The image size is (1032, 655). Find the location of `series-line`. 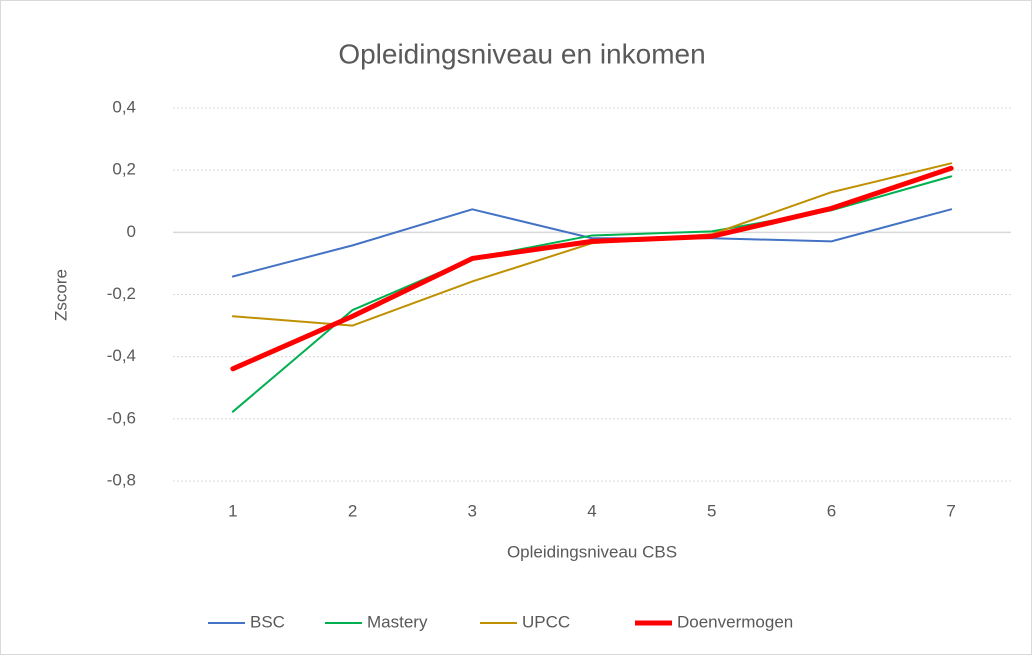

series-line is located at coordinates (592, 243).